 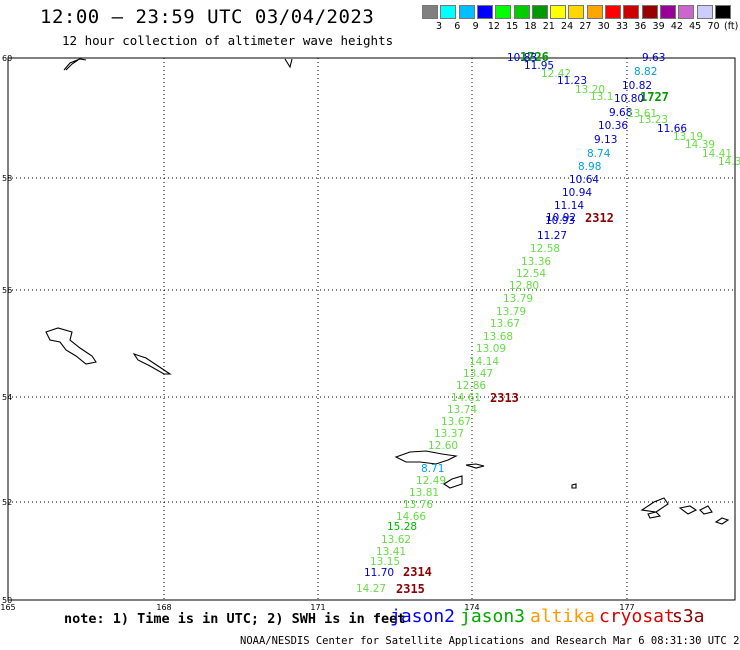 What do you see at coordinates (423, 616) in the screenshot?
I see `mission-jason2: jason2` at bounding box center [423, 616].